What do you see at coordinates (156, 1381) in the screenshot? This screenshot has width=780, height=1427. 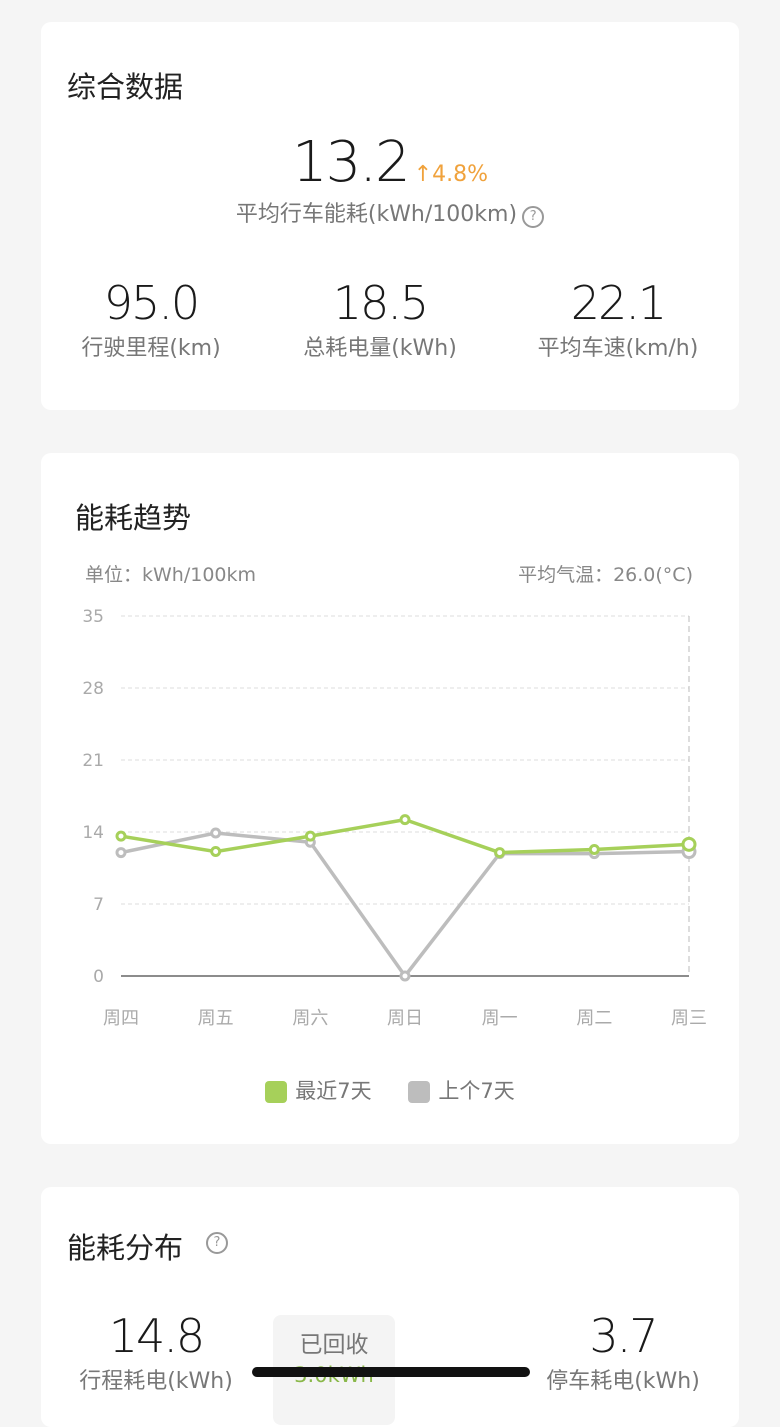 I see `stat-label: 行程耗电(kWh)` at bounding box center [156, 1381].